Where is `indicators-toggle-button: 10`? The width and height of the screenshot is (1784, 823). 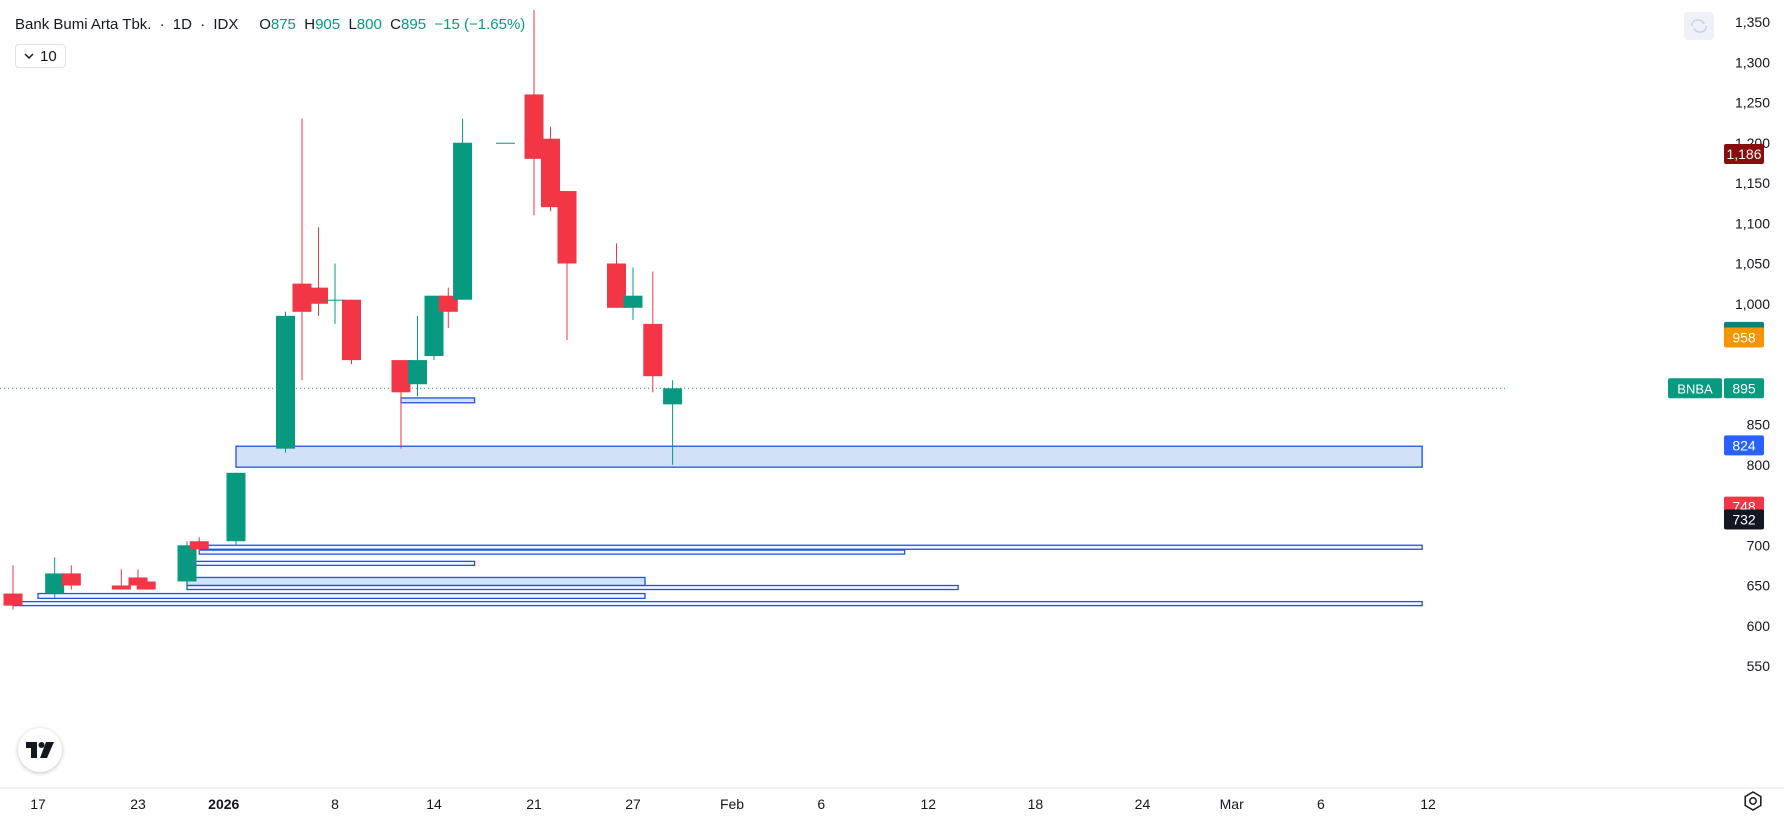 indicators-toggle-button: 10 is located at coordinates (40, 56).